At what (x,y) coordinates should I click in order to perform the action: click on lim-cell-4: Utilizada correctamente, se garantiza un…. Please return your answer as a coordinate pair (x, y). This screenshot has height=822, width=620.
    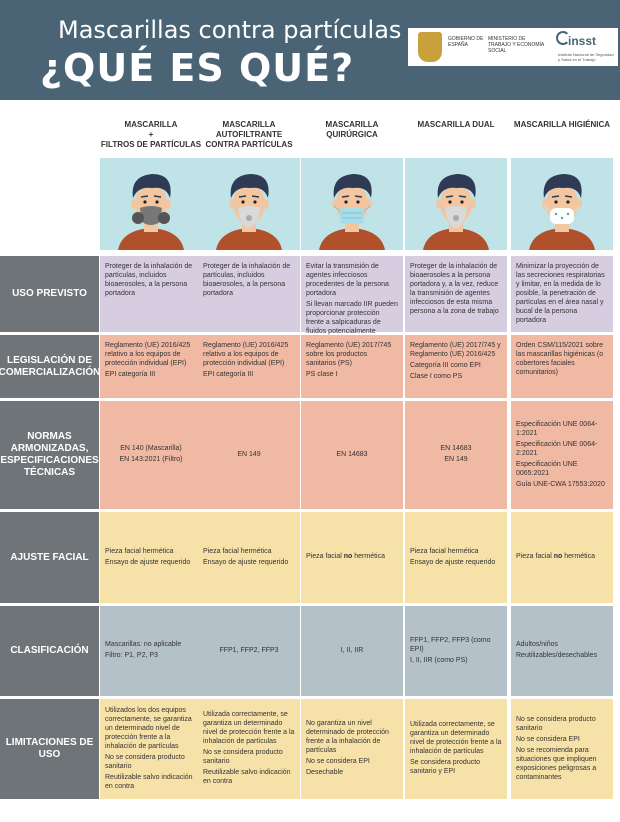
    Looking at the image, I should click on (456, 749).